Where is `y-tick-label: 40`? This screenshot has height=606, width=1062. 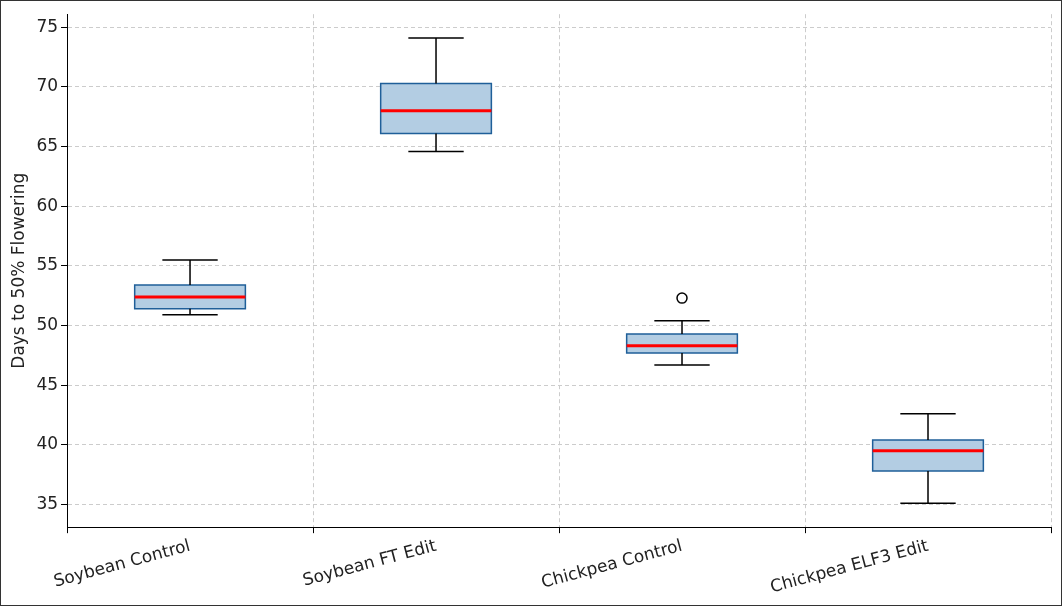
y-tick-label: 40 is located at coordinates (47, 443).